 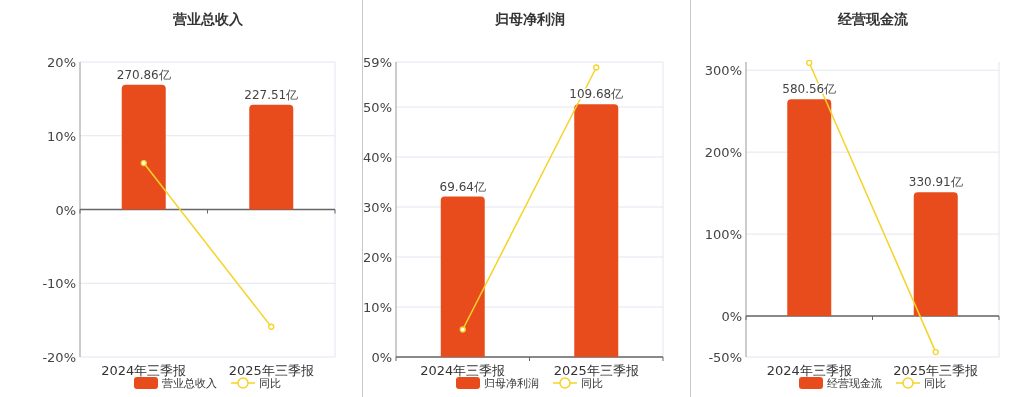 I want to click on y-tick-label: 50%, so click(x=377, y=107).